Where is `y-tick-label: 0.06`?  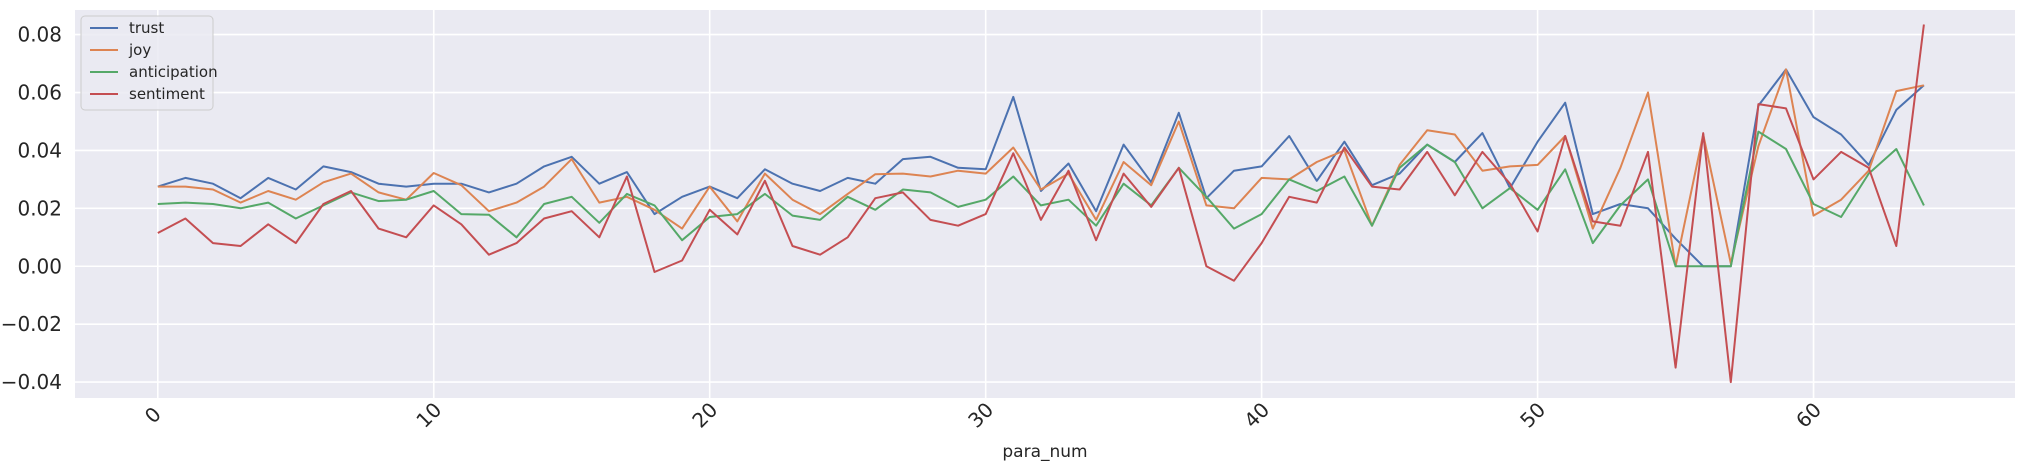
y-tick-label: 0.06 is located at coordinates (39, 93).